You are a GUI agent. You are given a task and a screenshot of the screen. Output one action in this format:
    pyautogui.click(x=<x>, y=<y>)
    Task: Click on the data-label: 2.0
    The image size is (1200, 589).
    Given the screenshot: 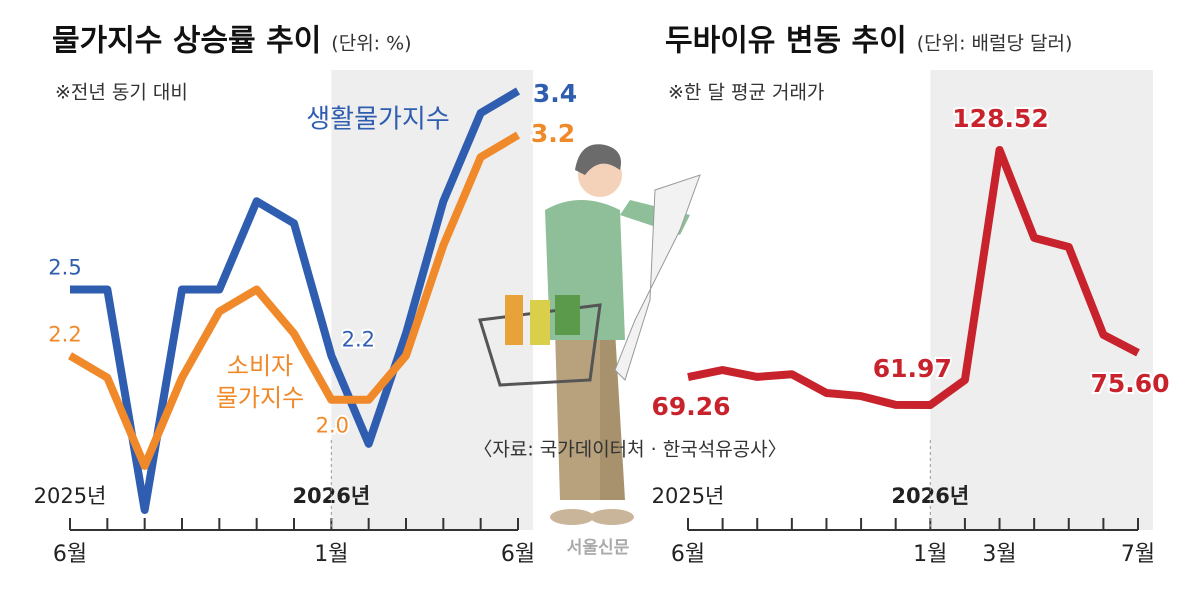 What is the action you would take?
    pyautogui.click(x=332, y=426)
    